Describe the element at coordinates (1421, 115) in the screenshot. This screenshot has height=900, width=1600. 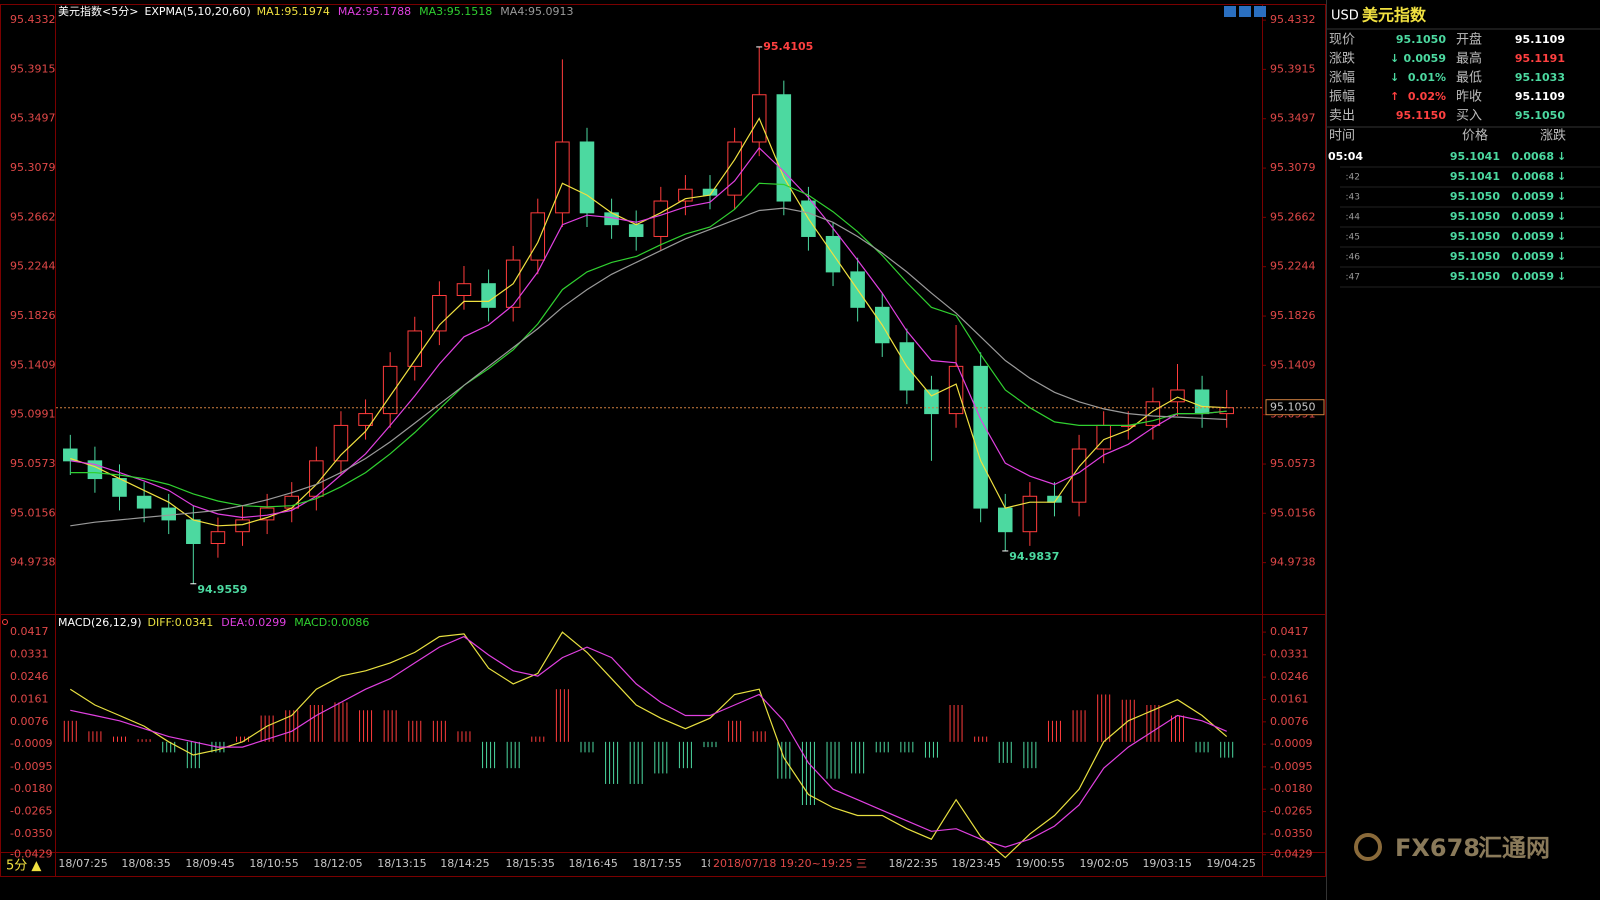
I see `quote-value: 95.1150` at that location.